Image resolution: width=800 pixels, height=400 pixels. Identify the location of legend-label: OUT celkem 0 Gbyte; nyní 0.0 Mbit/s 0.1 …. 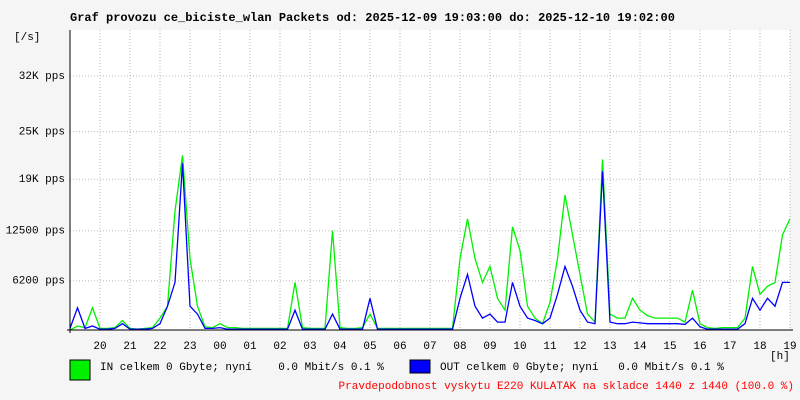
(582, 368).